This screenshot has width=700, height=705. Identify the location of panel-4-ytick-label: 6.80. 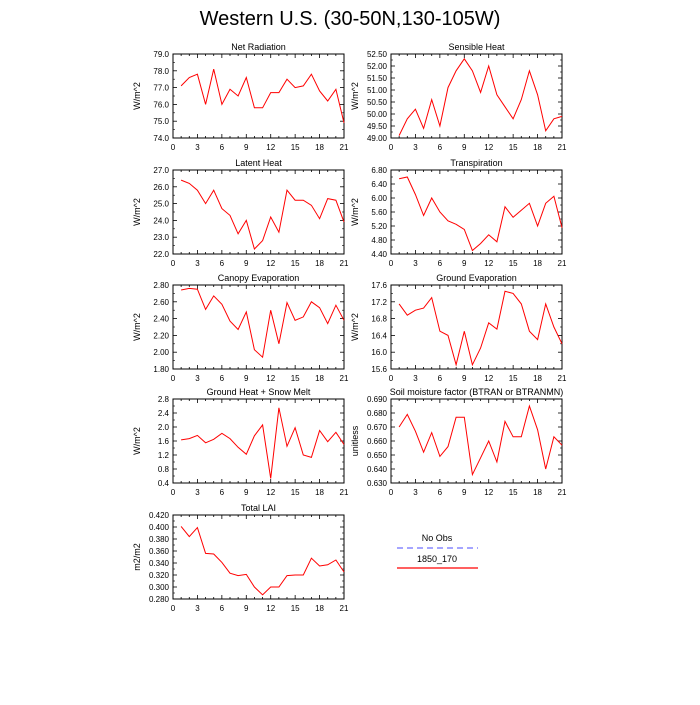
(379, 170).